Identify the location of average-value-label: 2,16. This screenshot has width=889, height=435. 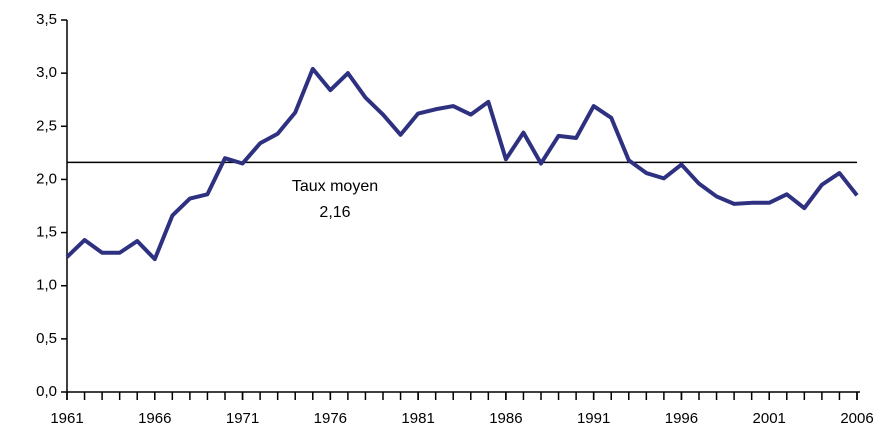
(334, 212).